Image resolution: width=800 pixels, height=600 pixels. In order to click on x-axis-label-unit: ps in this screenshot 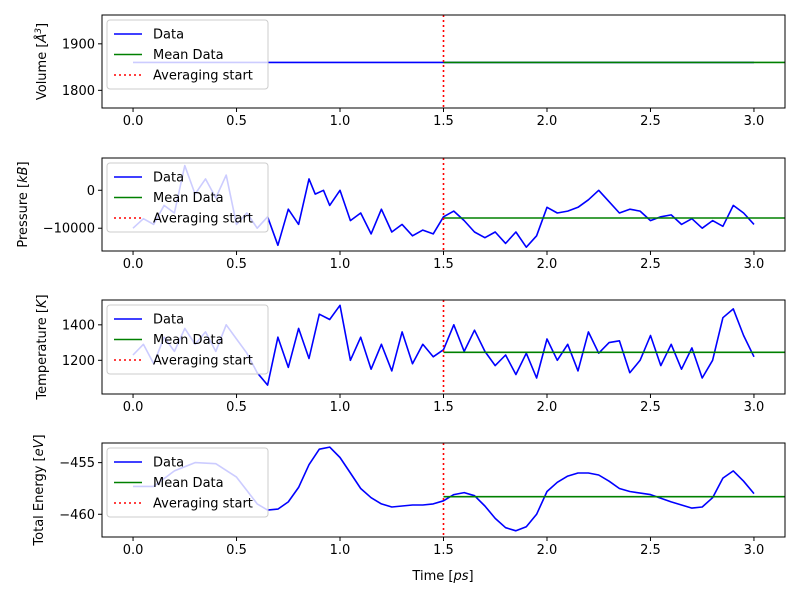, I will do `click(460, 576)`.